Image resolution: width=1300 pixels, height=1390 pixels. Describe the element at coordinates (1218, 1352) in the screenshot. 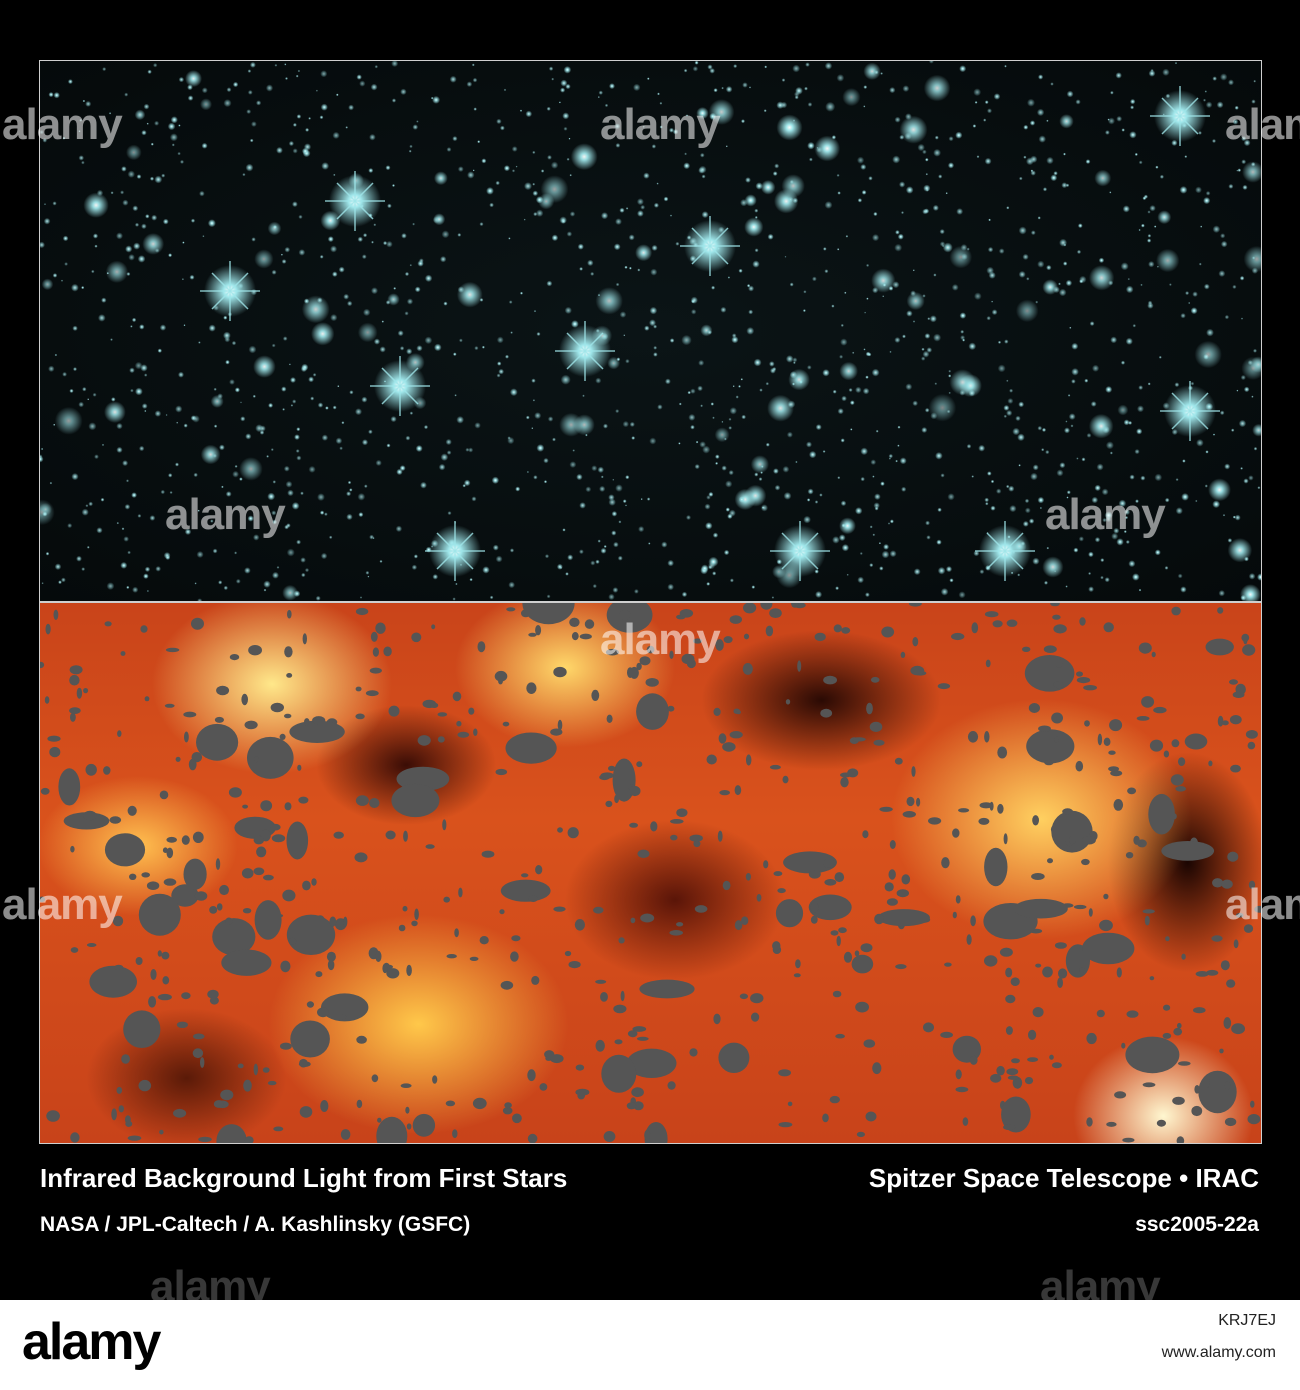

I see `stock-site-url: www.alamy.com` at that location.